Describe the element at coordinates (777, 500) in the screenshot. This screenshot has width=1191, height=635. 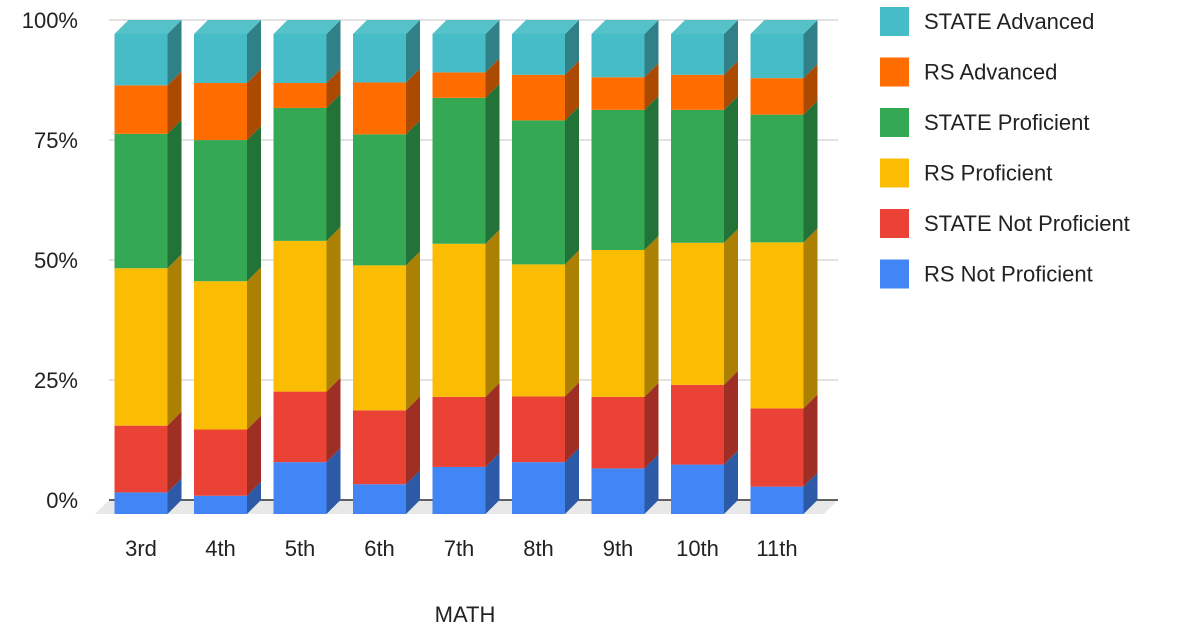
I see `bar-11th-rs-not-proficient` at that location.